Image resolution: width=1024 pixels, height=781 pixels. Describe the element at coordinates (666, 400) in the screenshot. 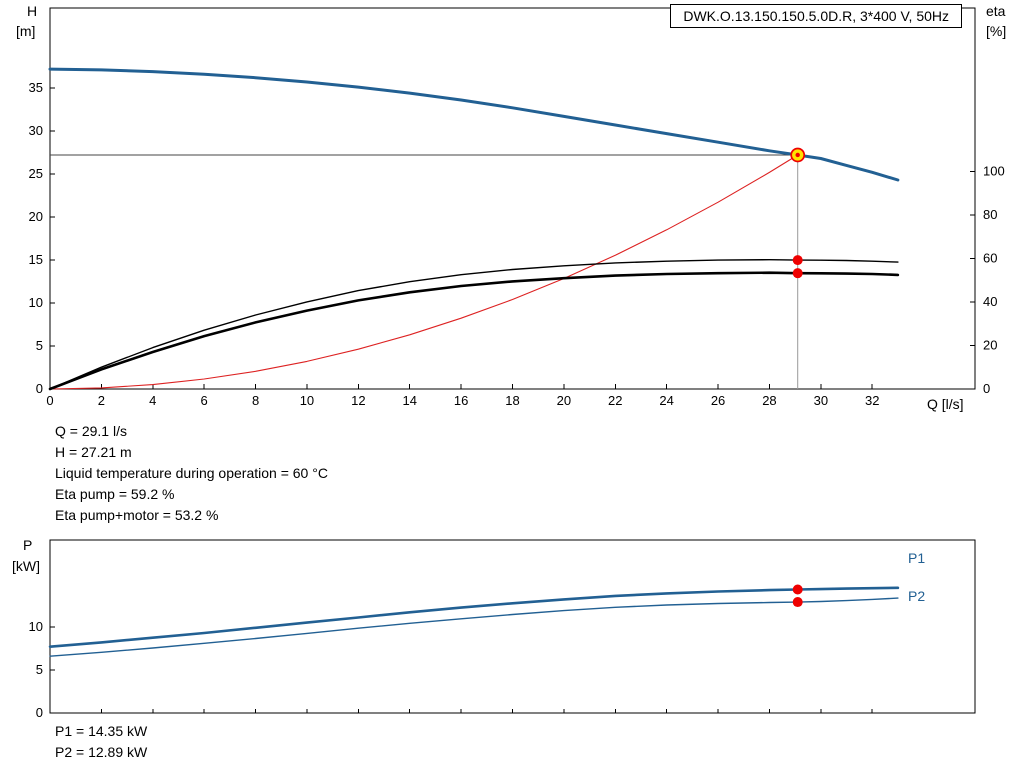

I see `svg-text: 24` at that location.